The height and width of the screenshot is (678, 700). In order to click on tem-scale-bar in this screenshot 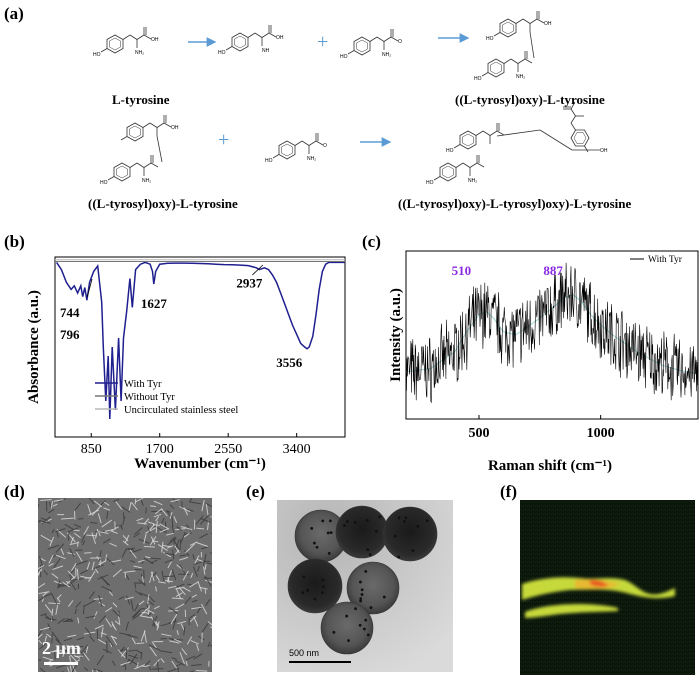, I will do `click(320, 662)`.